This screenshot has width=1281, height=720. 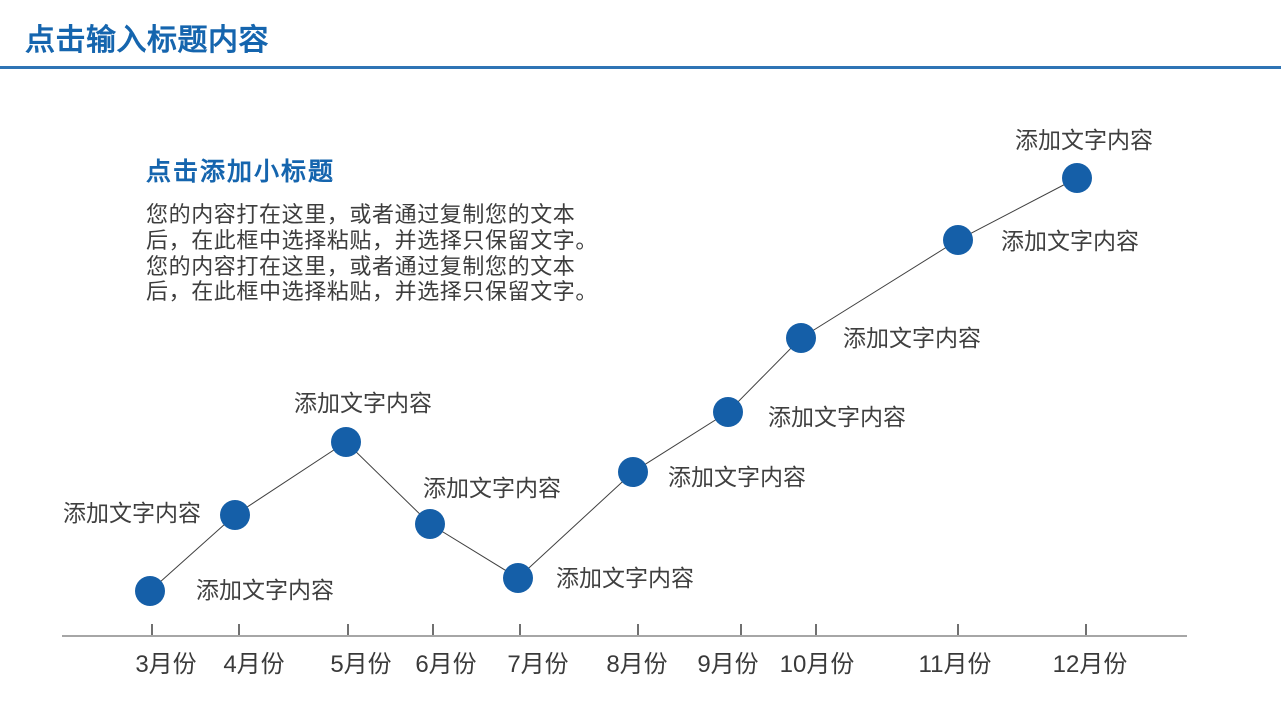 I want to click on month-label: 11月份, so click(x=955, y=664).